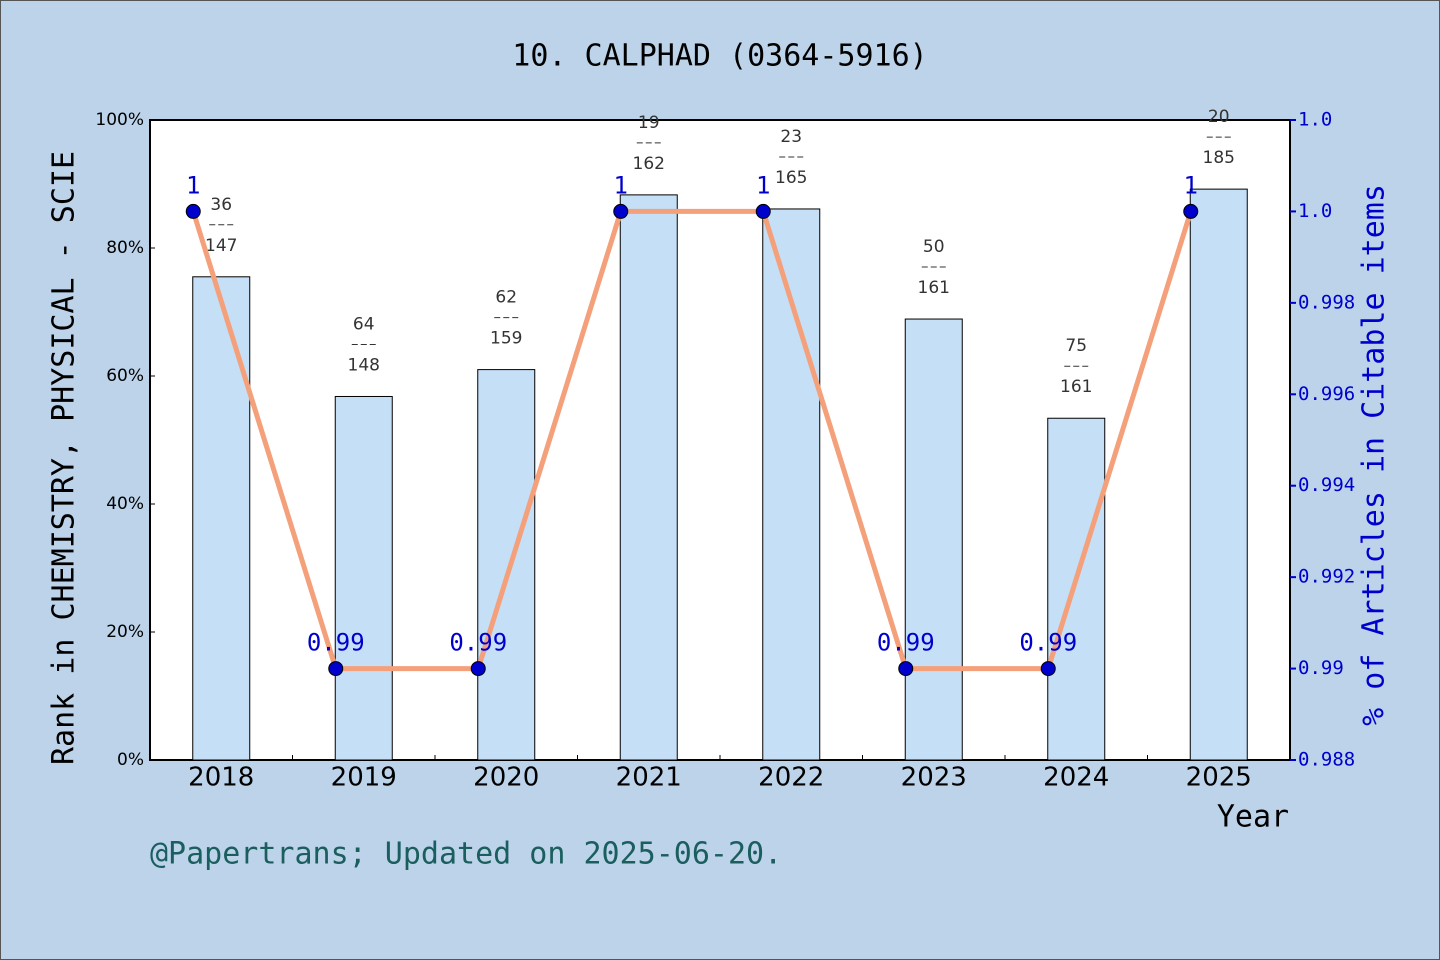 Image resolution: width=1440 pixels, height=960 pixels. Describe the element at coordinates (1326, 394) in the screenshot. I see `y2-tick-label: 0.996` at that location.